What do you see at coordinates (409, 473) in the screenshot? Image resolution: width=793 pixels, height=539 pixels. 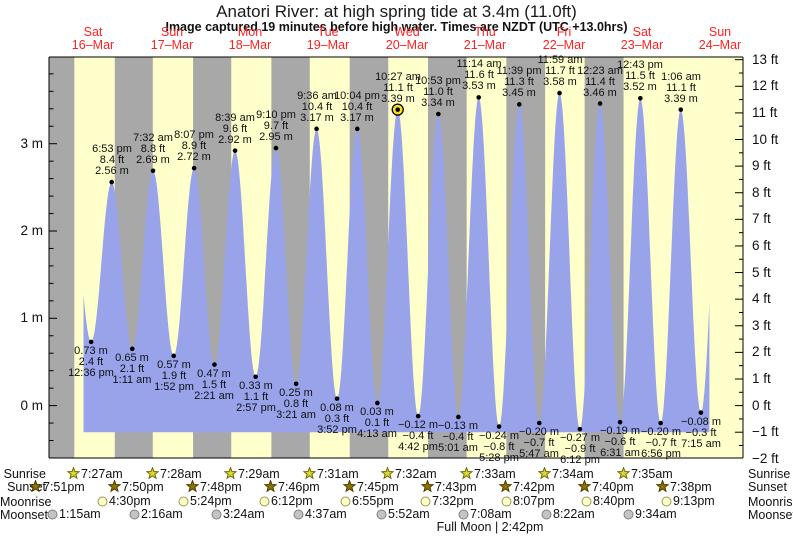 I see `sunrise-entry: 7:32am` at bounding box center [409, 473].